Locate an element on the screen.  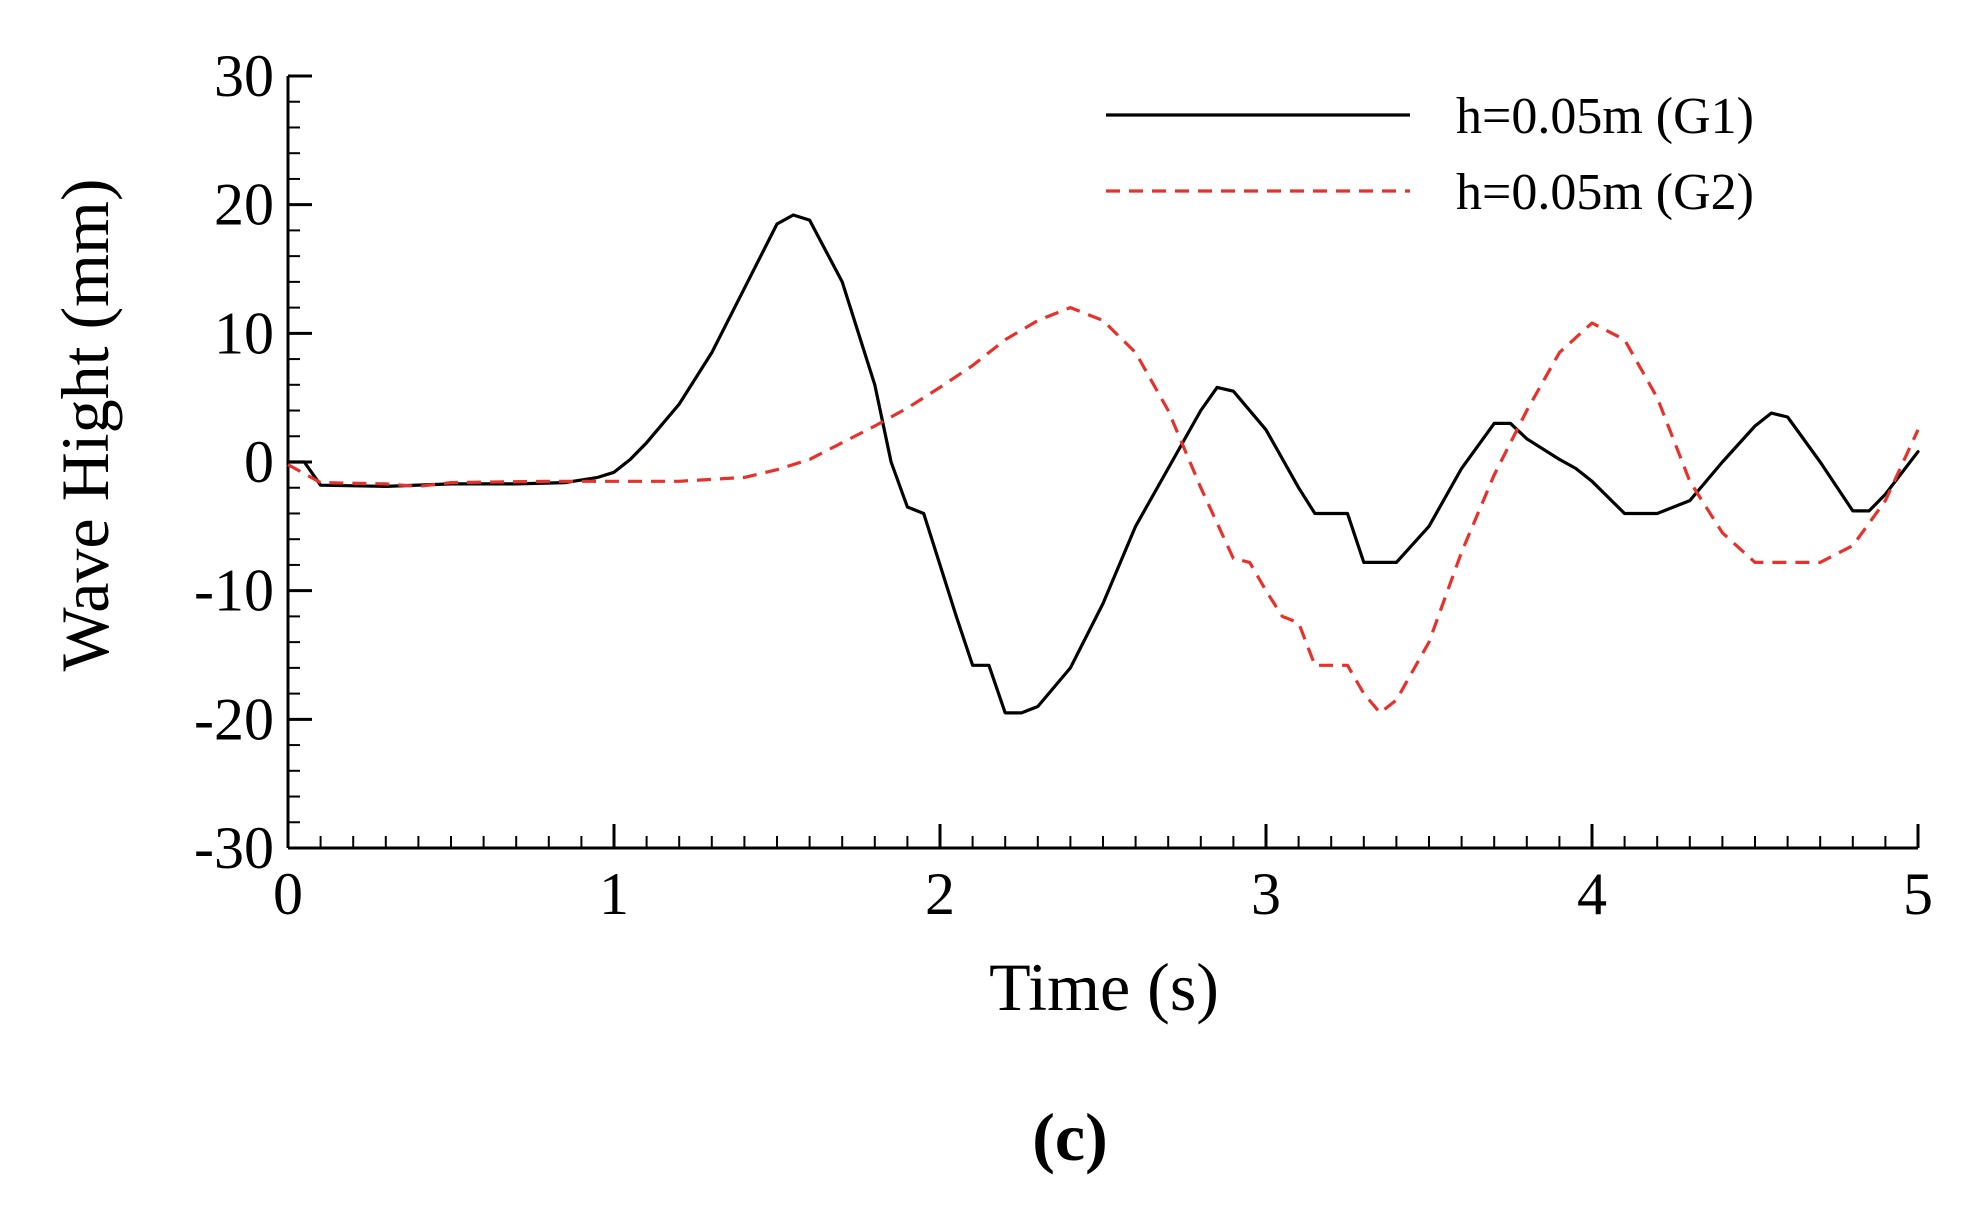
y-tick-label: 20 is located at coordinates (244, 205).